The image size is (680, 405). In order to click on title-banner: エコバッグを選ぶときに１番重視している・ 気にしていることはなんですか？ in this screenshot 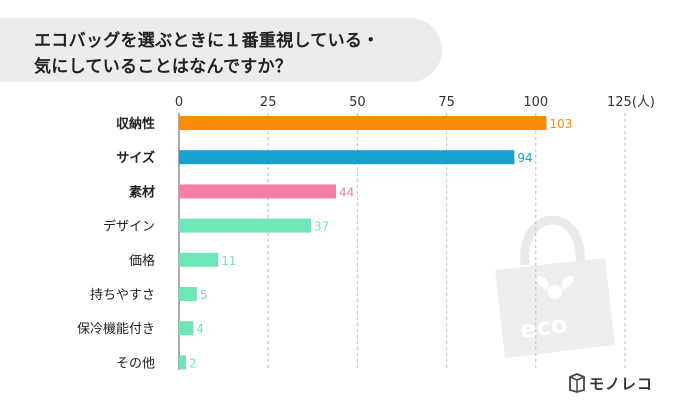, I will do `click(221, 50)`.